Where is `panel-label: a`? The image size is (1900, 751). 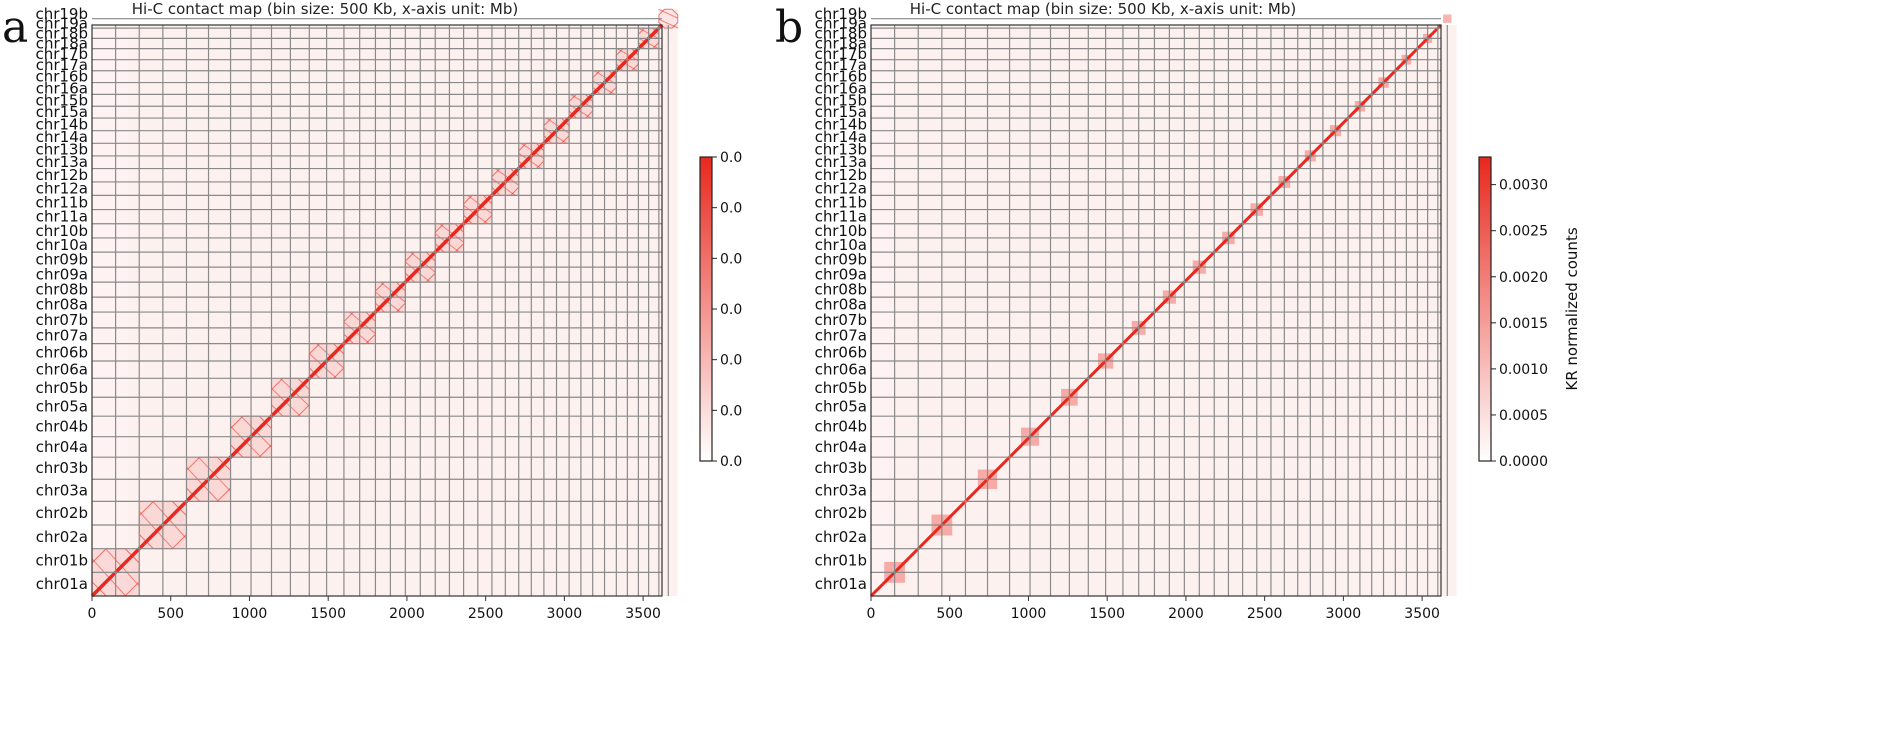
panel-label: a is located at coordinates (15, 27).